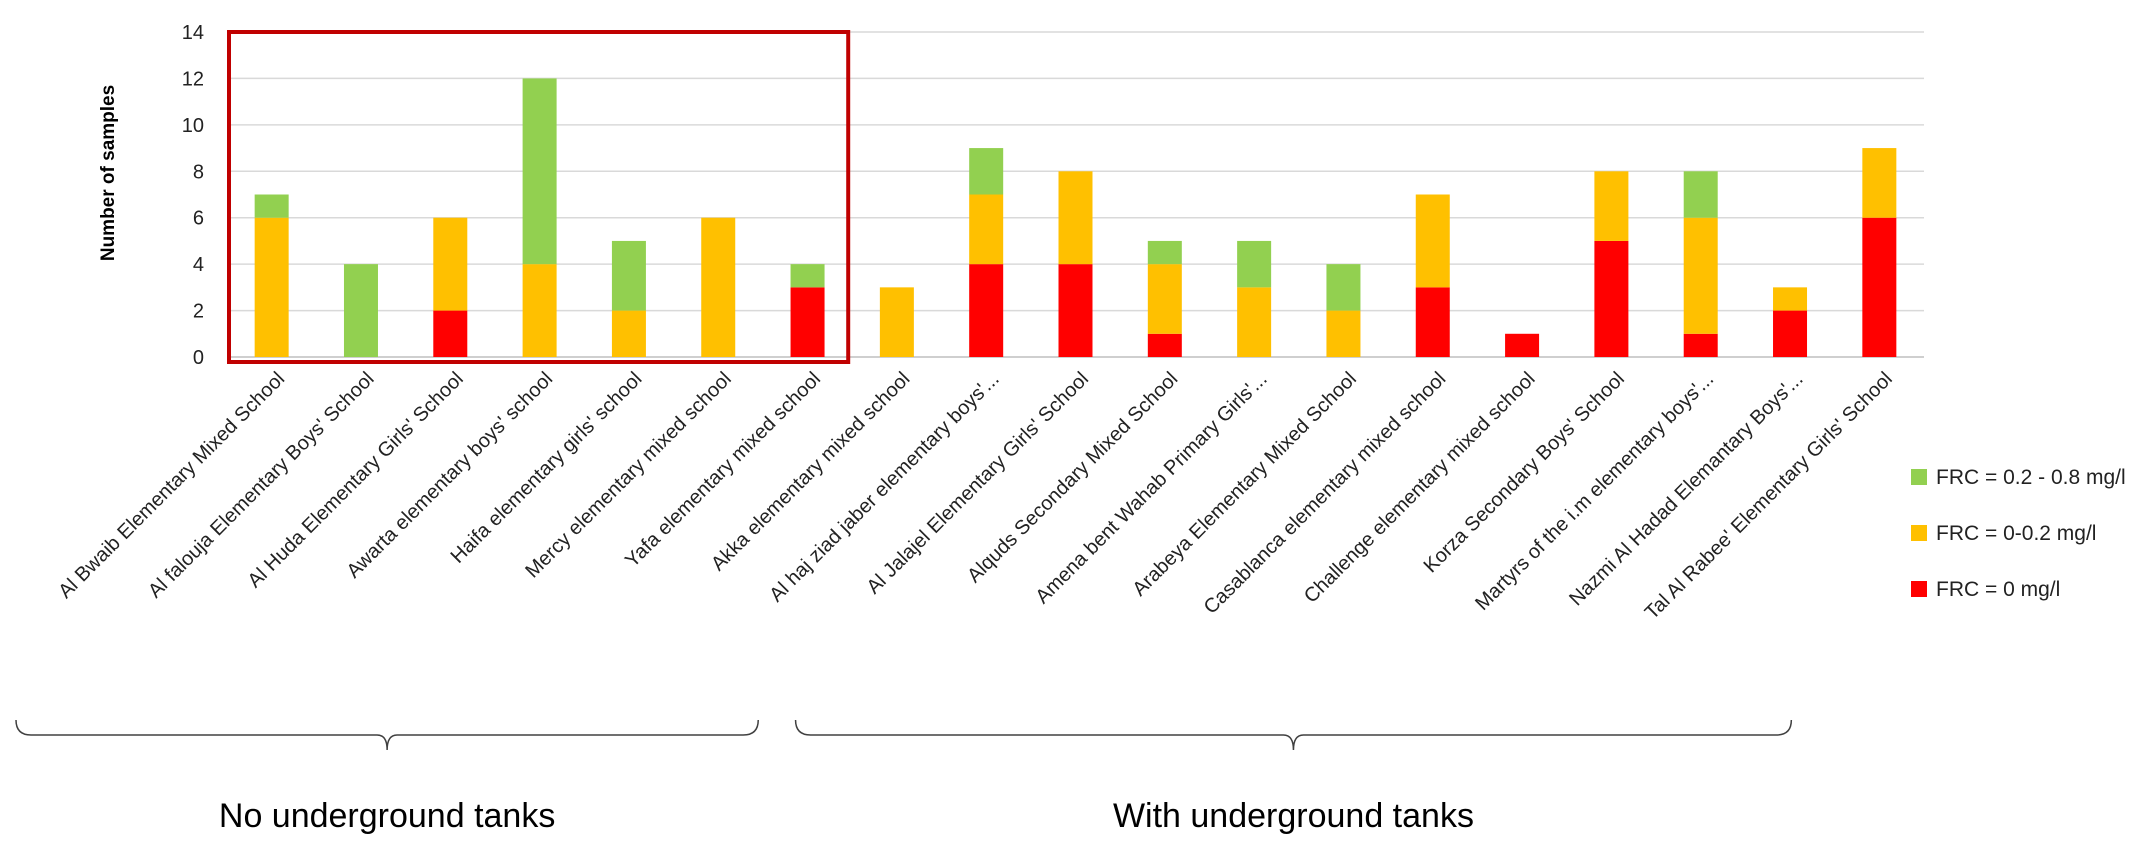 This screenshot has width=2132, height=841. Describe the element at coordinates (198, 172) in the screenshot. I see `y-tick-label: 8` at that location.